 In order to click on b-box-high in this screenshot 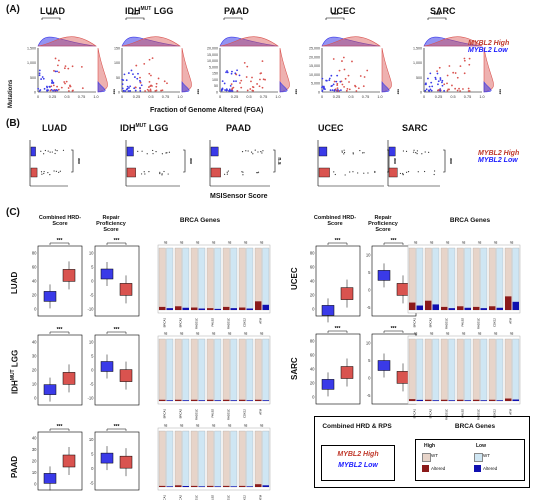, I will do `click(131, 172)`.